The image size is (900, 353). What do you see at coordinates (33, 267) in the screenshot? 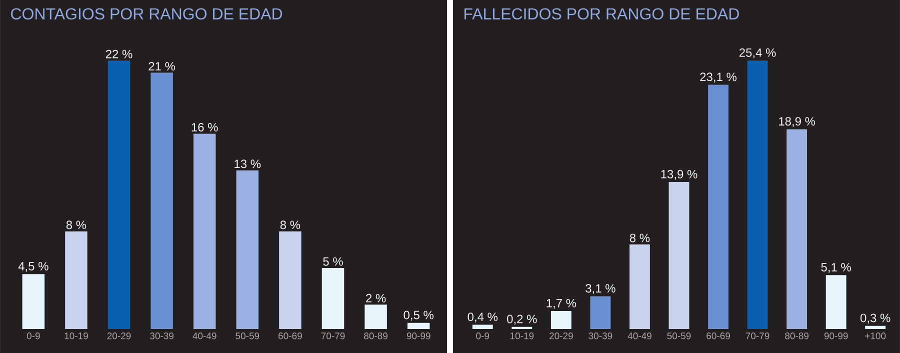
I see `data-label: 4,5 %` at bounding box center [33, 267].